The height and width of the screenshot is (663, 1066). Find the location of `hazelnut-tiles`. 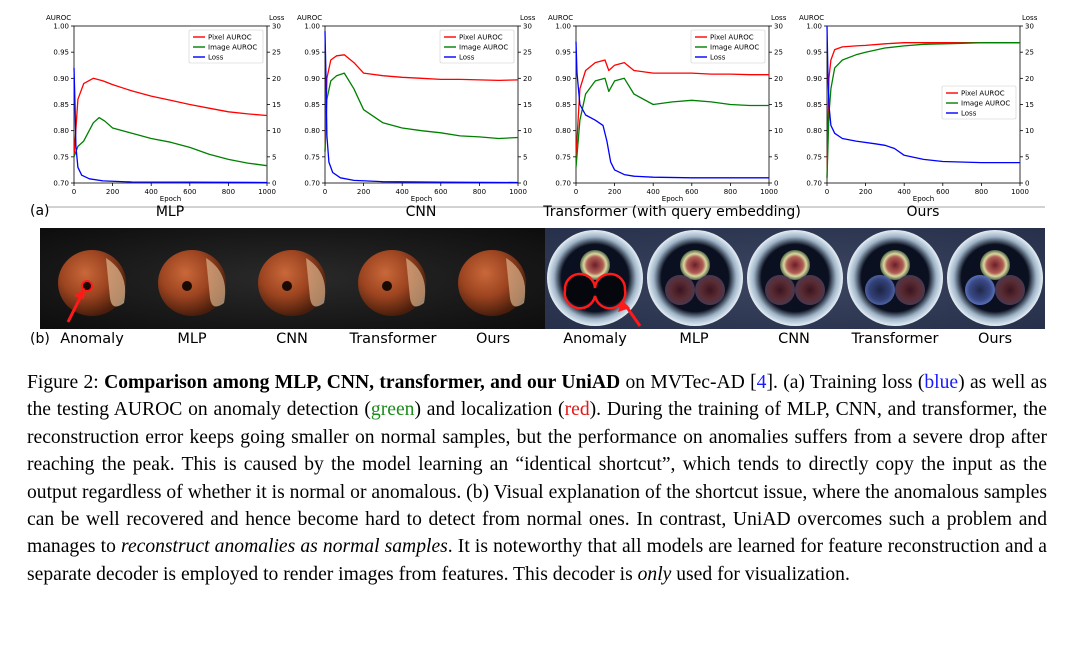

hazelnut-tiles is located at coordinates (292, 278).